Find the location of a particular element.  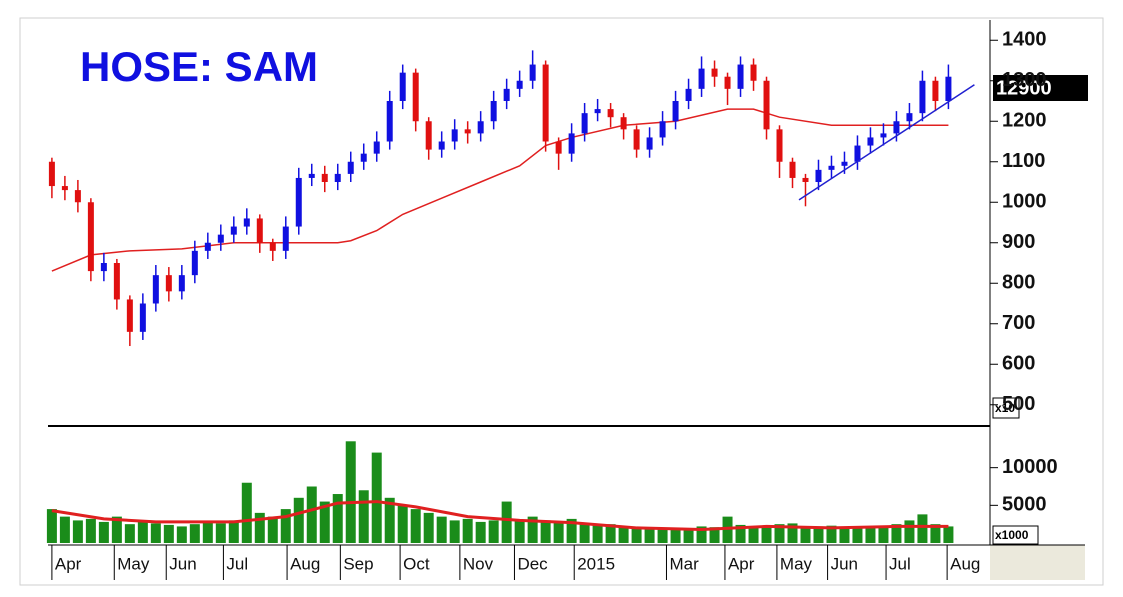

x-tick-label: Sep is located at coordinates (358, 563).